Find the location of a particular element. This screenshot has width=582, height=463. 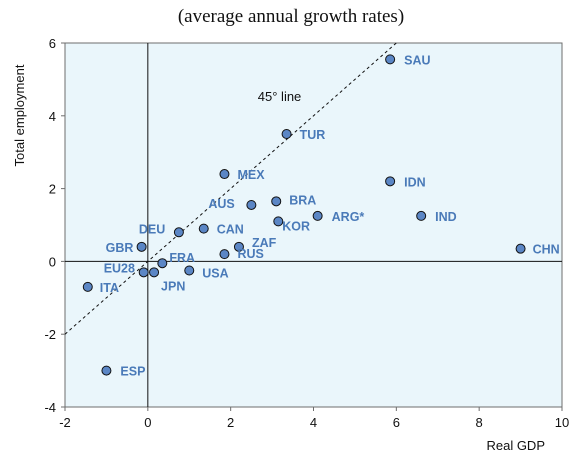

data-label: EU28 is located at coordinates (119, 268).